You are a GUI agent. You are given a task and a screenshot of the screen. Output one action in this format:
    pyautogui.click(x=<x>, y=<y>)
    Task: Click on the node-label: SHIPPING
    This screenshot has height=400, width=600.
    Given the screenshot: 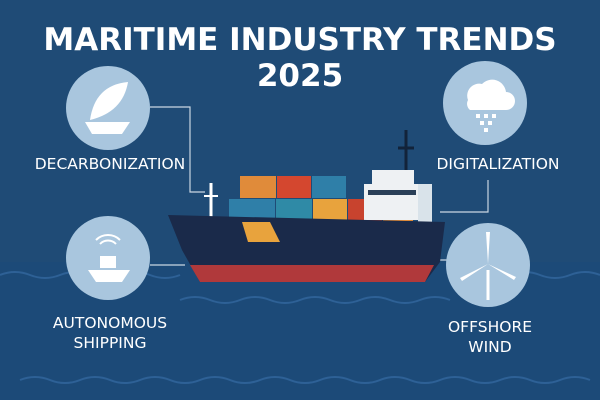 What is the action you would take?
    pyautogui.click(x=110, y=343)
    